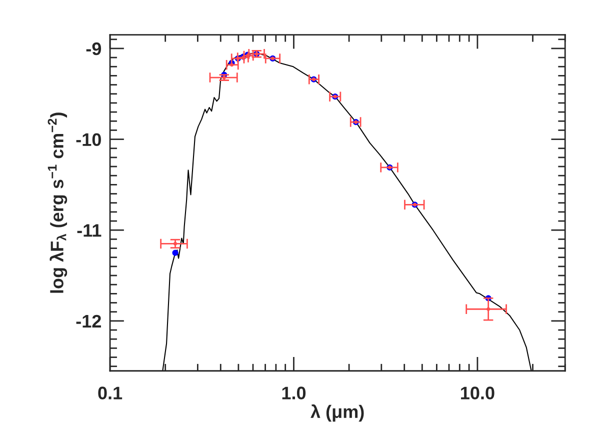 This screenshot has width=598, height=441. What do you see at coordinates (88, 139) in the screenshot?
I see `y-tick-label: -10` at bounding box center [88, 139].